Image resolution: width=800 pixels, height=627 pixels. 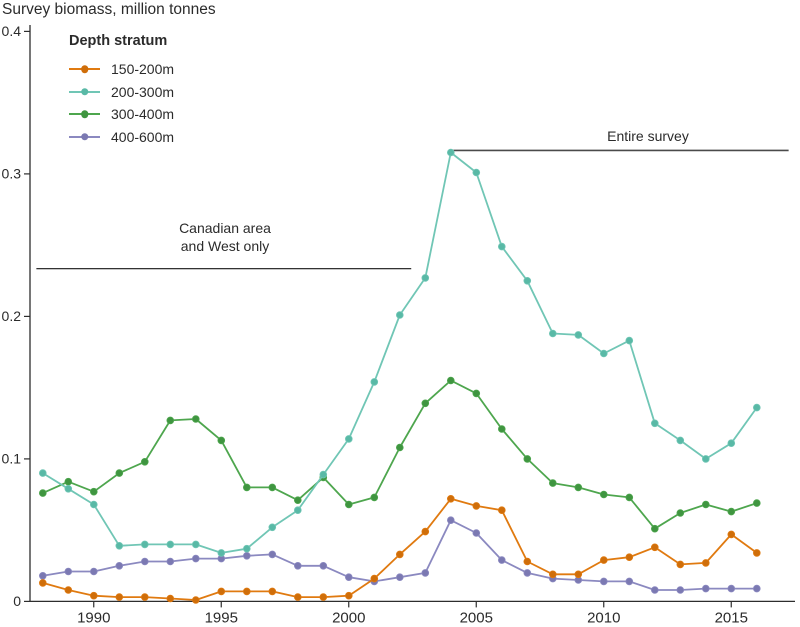 I want to click on x-tick-label-1995: 1995, so click(x=221, y=617).